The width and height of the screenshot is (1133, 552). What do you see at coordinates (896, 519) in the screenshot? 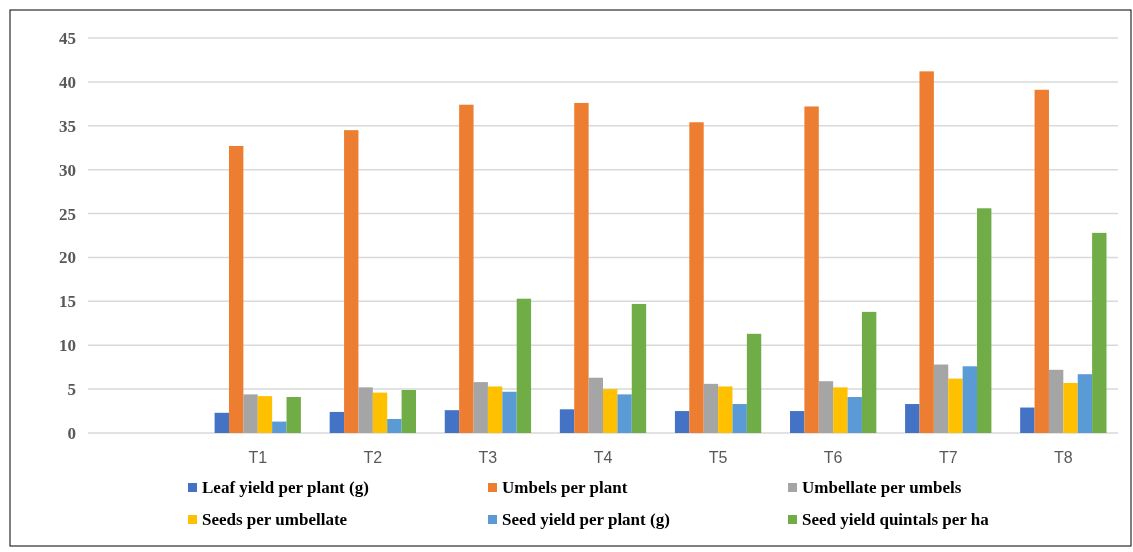
I see `legend-label: Seed yield quintals per ha` at bounding box center [896, 519].